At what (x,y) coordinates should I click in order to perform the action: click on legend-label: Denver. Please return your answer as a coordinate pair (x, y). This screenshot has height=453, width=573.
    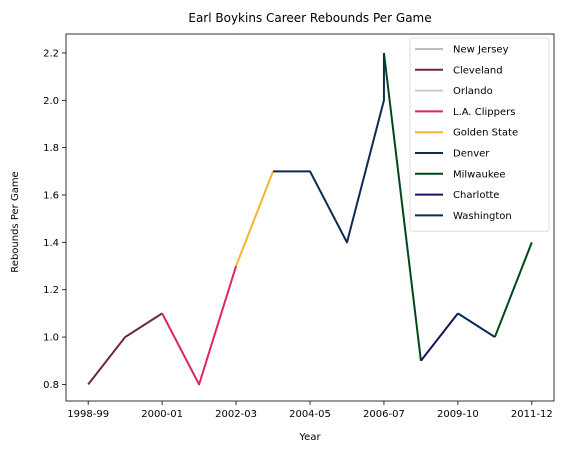
    Looking at the image, I should click on (471, 154).